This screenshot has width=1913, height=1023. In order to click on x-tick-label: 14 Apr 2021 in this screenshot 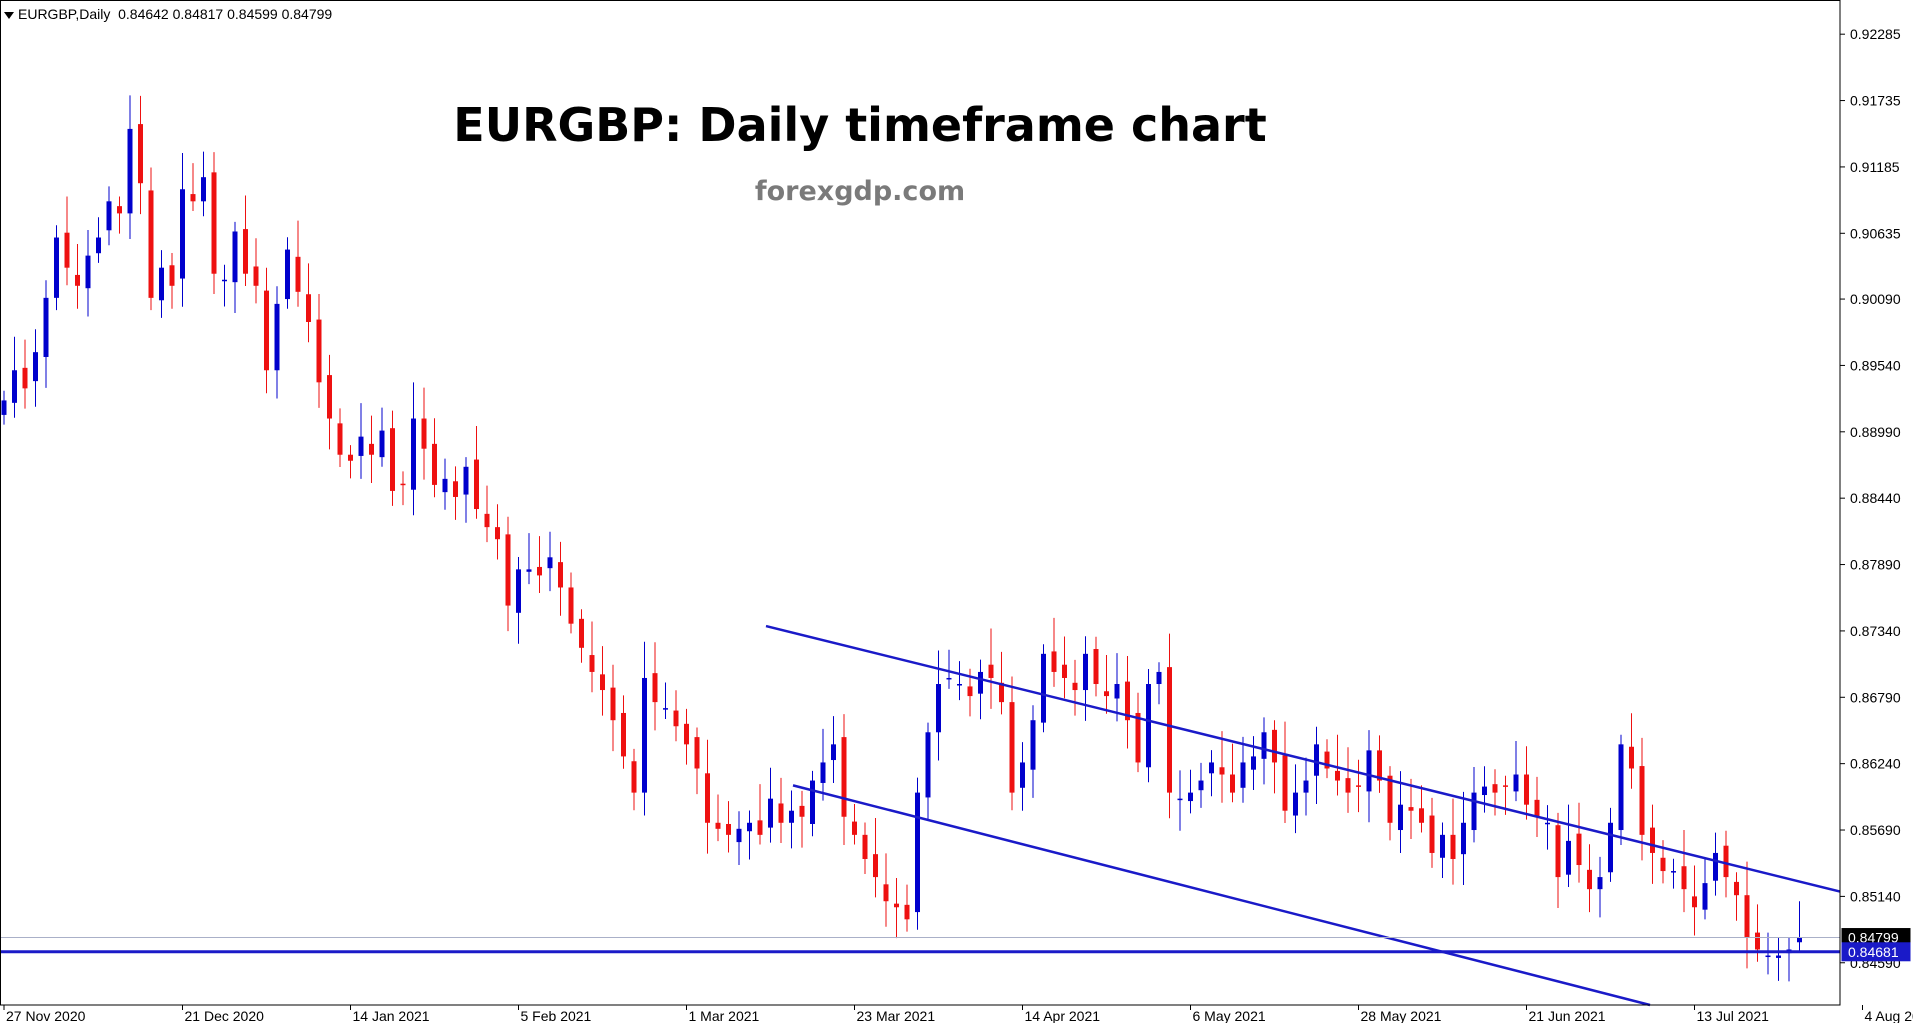, I will do `click(1063, 1015)`.